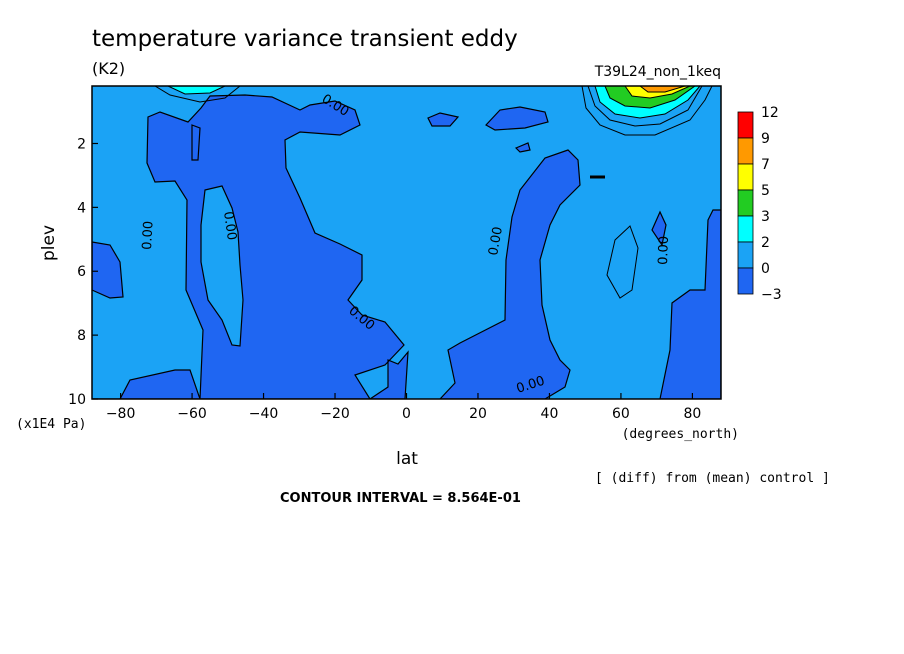 This screenshot has height=654, width=904. I want to click on x-axis: −80 −60 −40 −20 0 20 40 60 80, so click(403, 407).